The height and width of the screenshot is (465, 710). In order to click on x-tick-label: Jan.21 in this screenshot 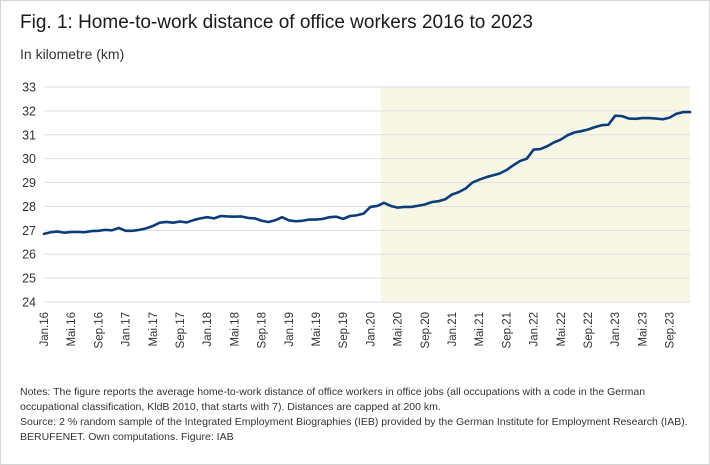, I will do `click(453, 329)`.